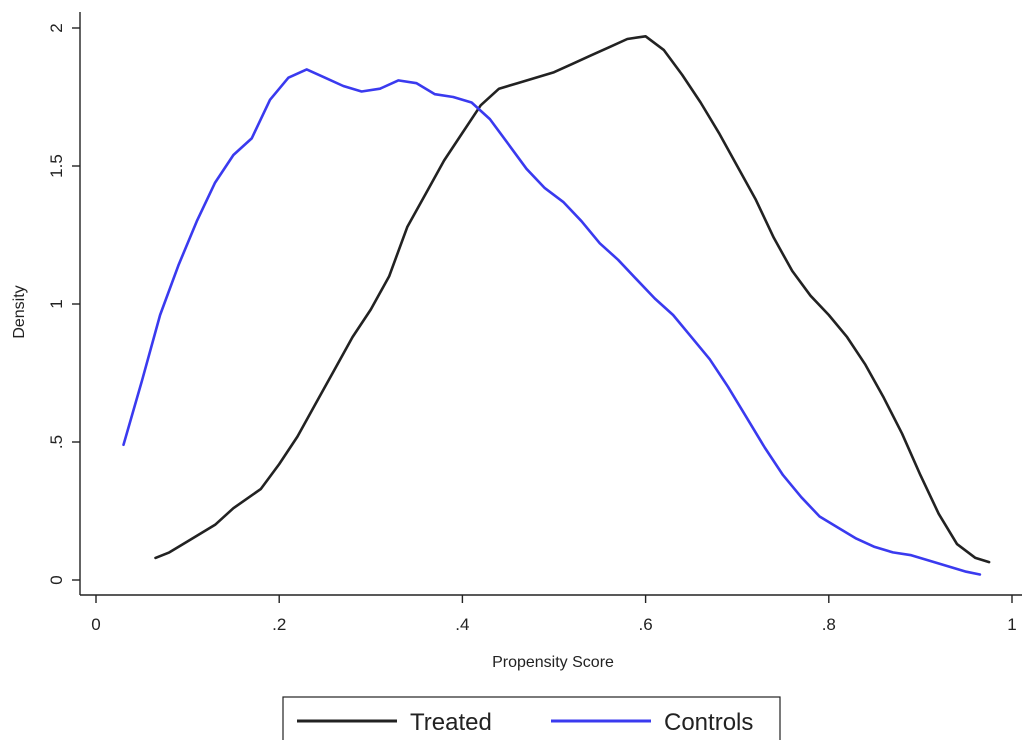 Image resolution: width=1022 pixels, height=745 pixels. Describe the element at coordinates (19, 311) in the screenshot. I see `y-axis-title: Density` at that location.